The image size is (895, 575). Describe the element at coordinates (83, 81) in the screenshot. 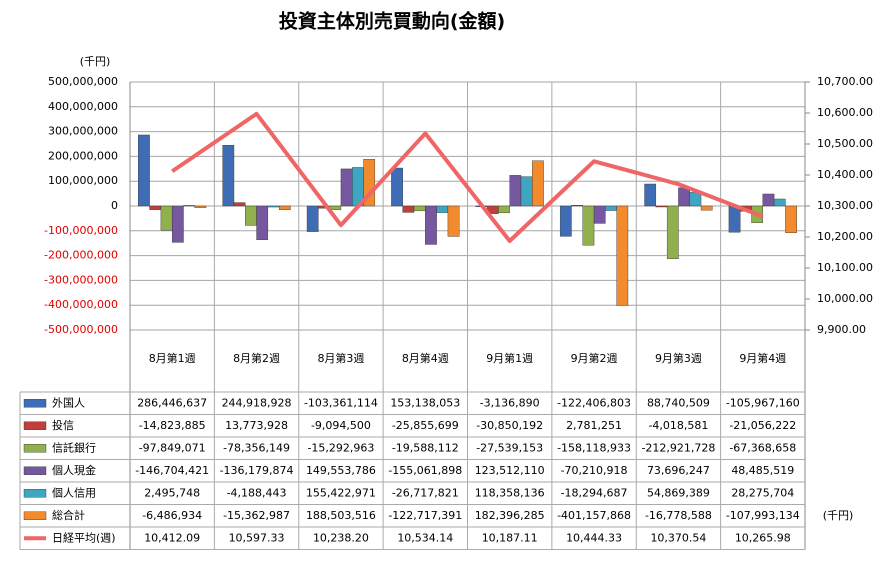

I see `y-tick-label: 500,000,000` at that location.